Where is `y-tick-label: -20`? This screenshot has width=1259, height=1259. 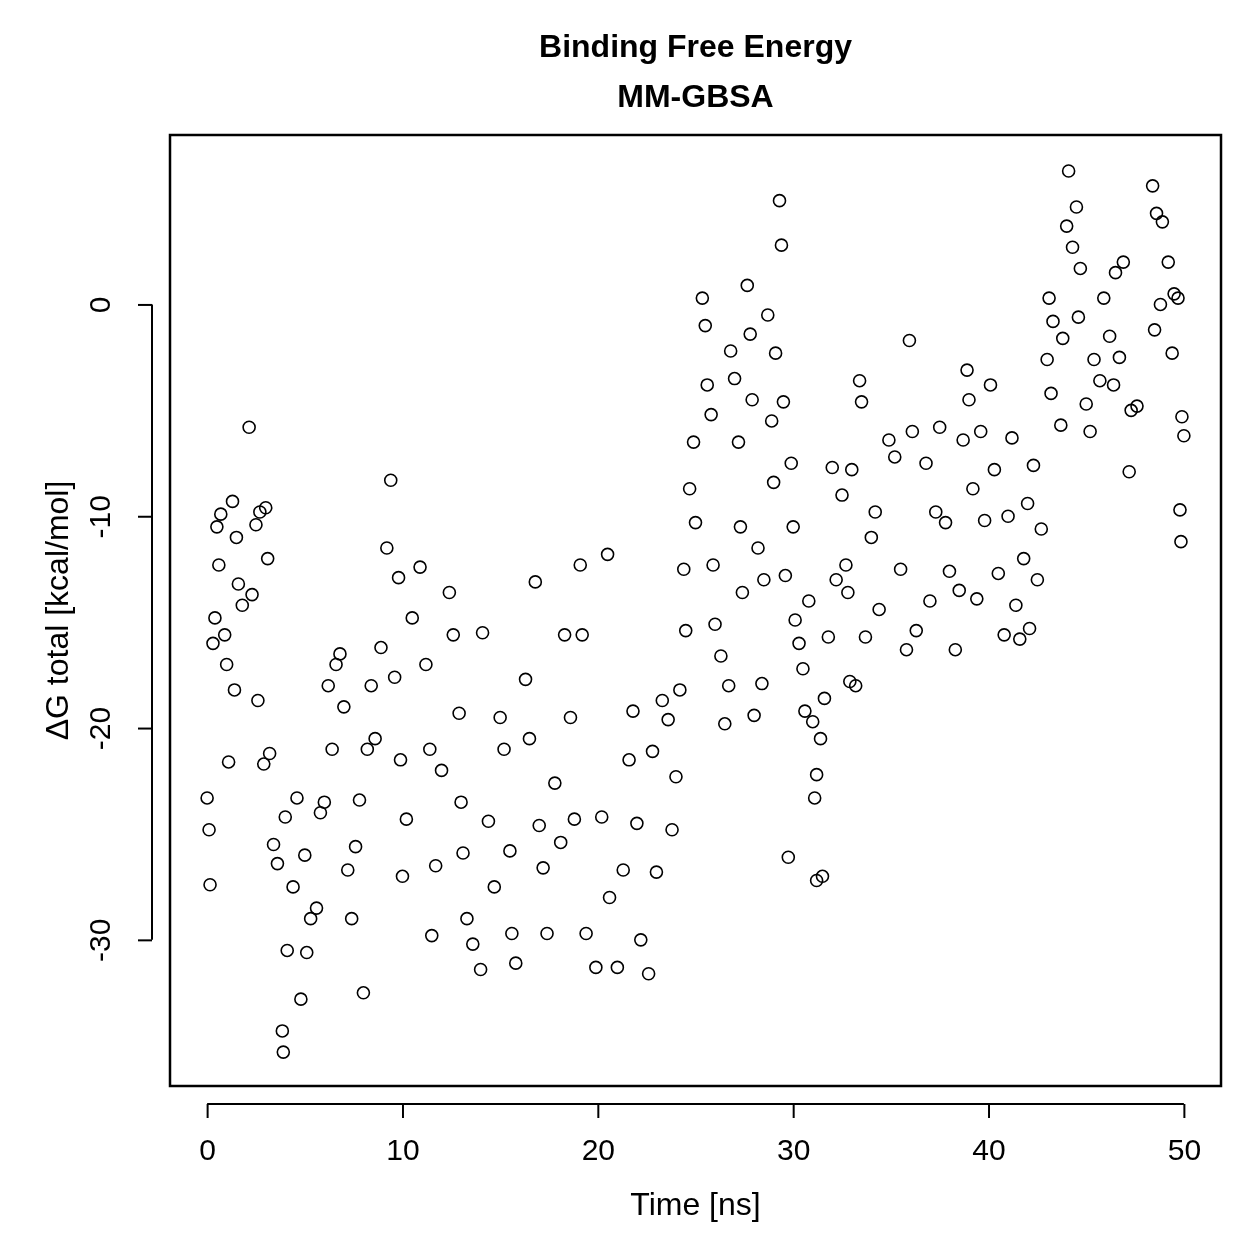
y-tick-label: -20 is located at coordinates (99, 728).